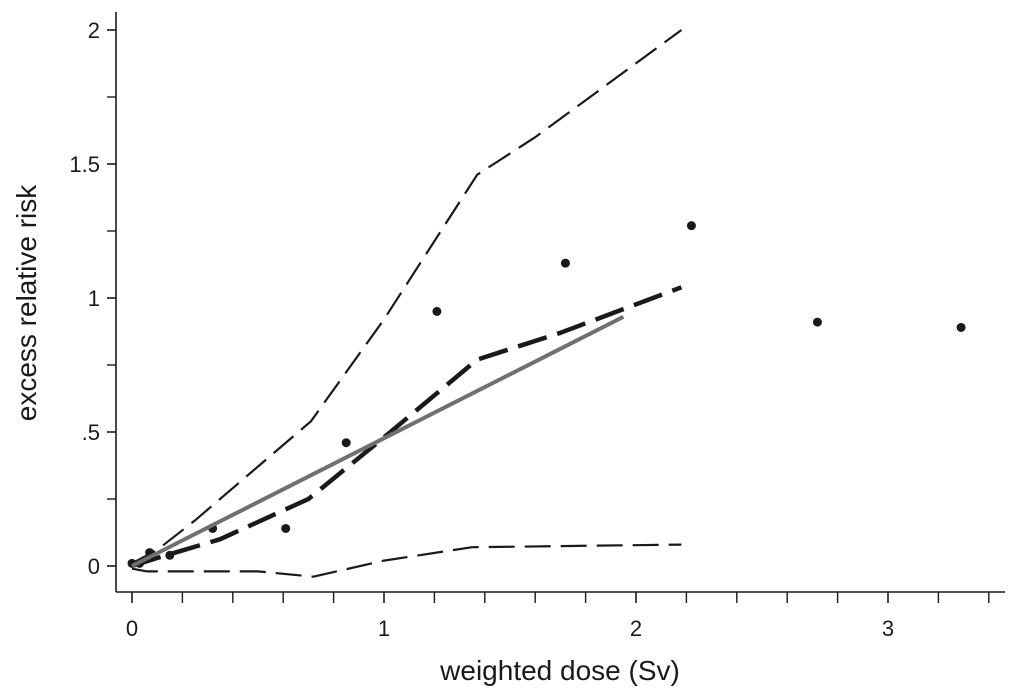 This screenshot has height=699, width=1030. Describe the element at coordinates (84, 164) in the screenshot. I see `y-tick-label: 1.5` at that location.